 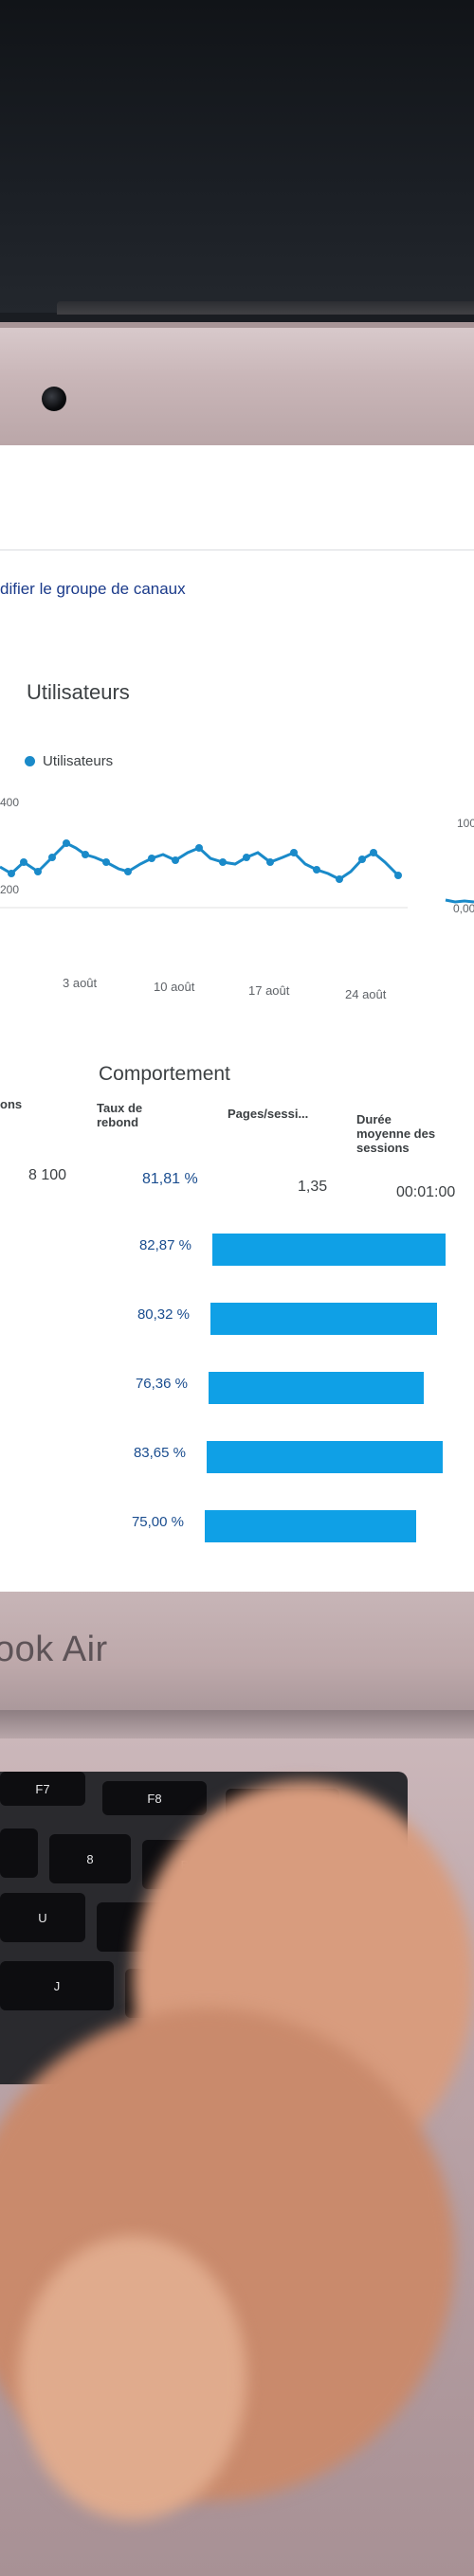 I want to click on bounce-value: 75,00 %, so click(x=157, y=1522).